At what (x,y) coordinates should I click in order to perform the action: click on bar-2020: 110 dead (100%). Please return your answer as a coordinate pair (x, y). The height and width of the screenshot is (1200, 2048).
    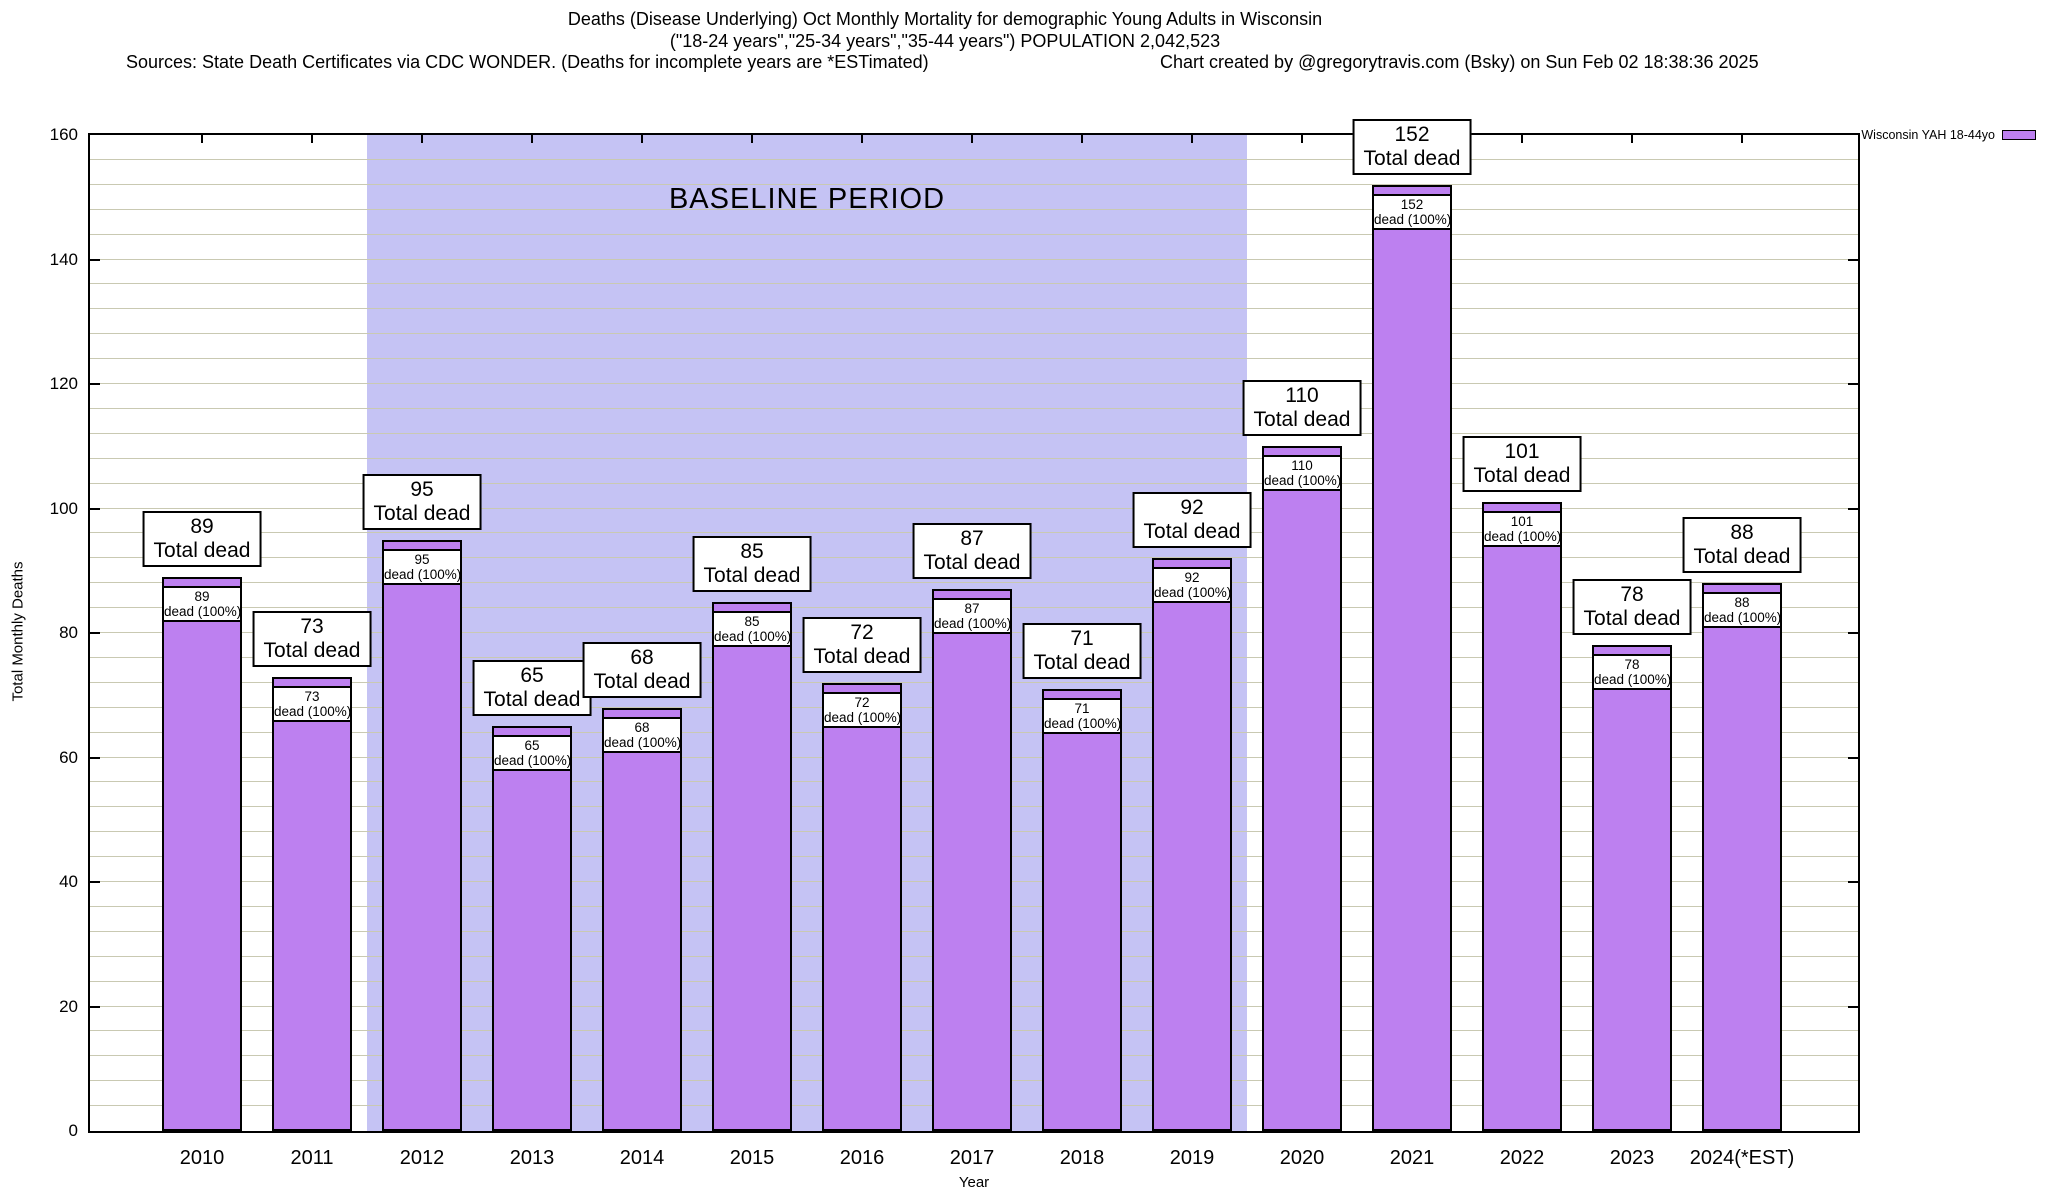
    Looking at the image, I should click on (1302, 788).